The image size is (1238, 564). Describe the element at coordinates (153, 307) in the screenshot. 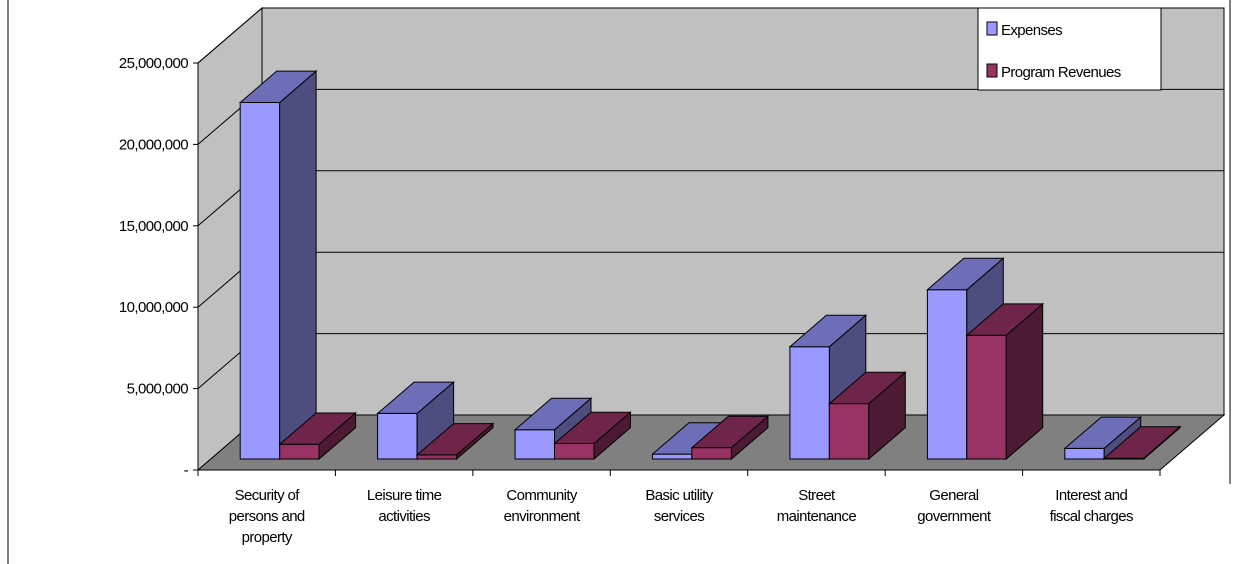

I see `y-tick-label: 10,000,000` at that location.